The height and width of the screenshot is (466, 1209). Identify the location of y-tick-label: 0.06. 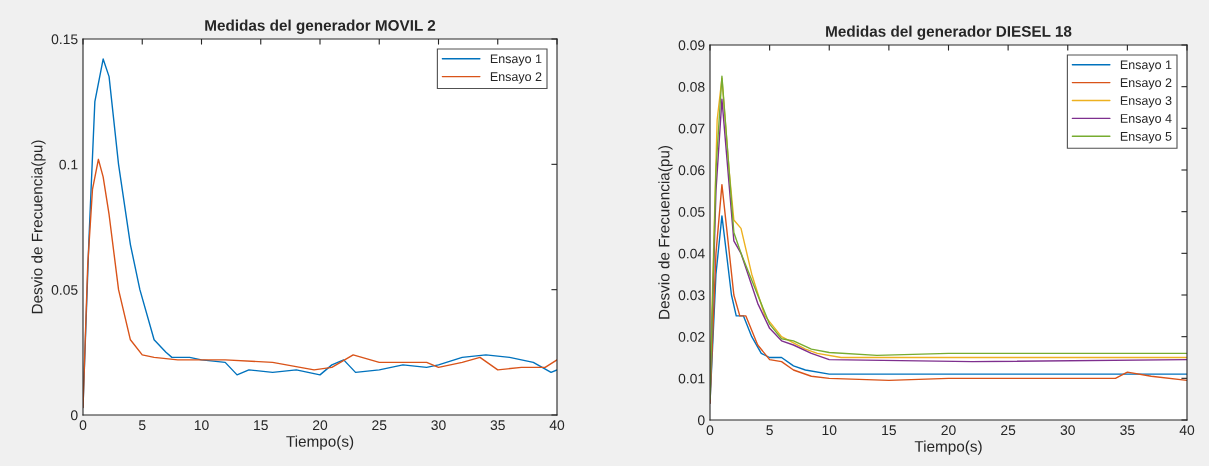
(691, 170).